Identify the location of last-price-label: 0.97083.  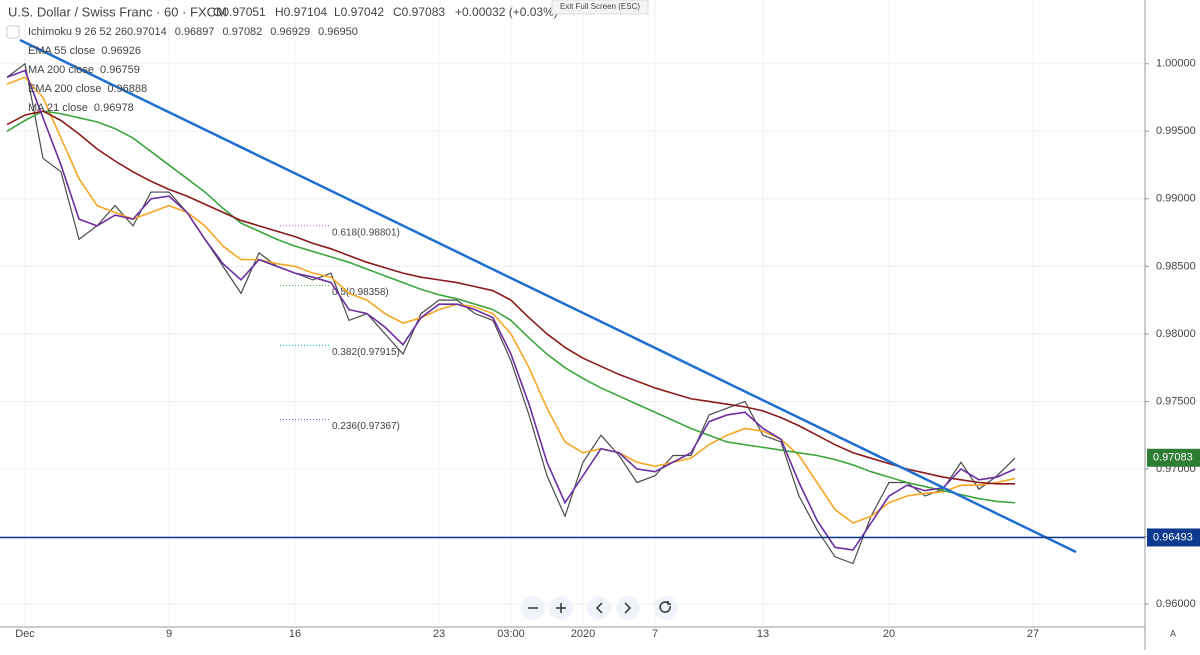
(1173, 458).